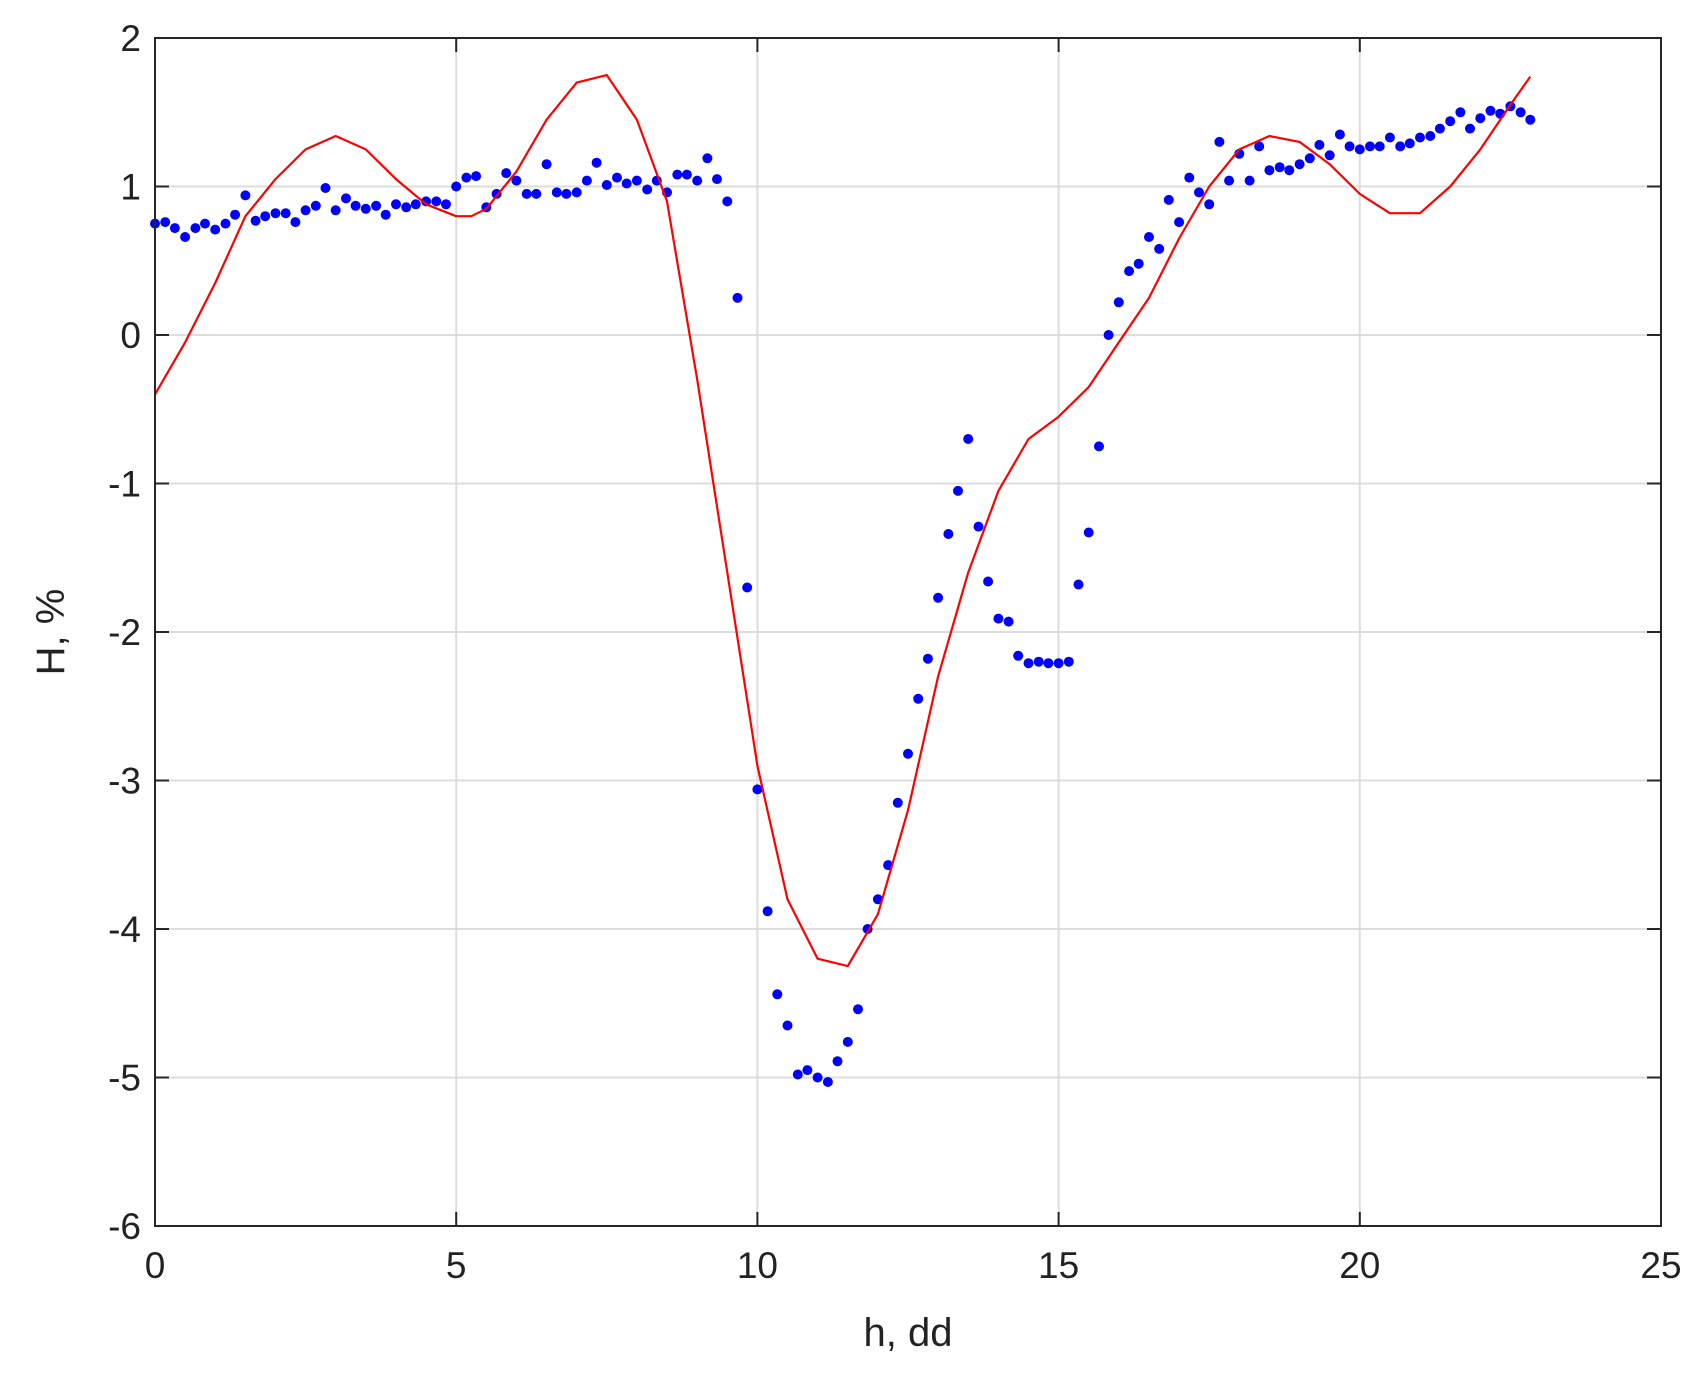 The height and width of the screenshot is (1380, 1695). What do you see at coordinates (124, 1078) in the screenshot?
I see `y-tick-label: -5` at bounding box center [124, 1078].